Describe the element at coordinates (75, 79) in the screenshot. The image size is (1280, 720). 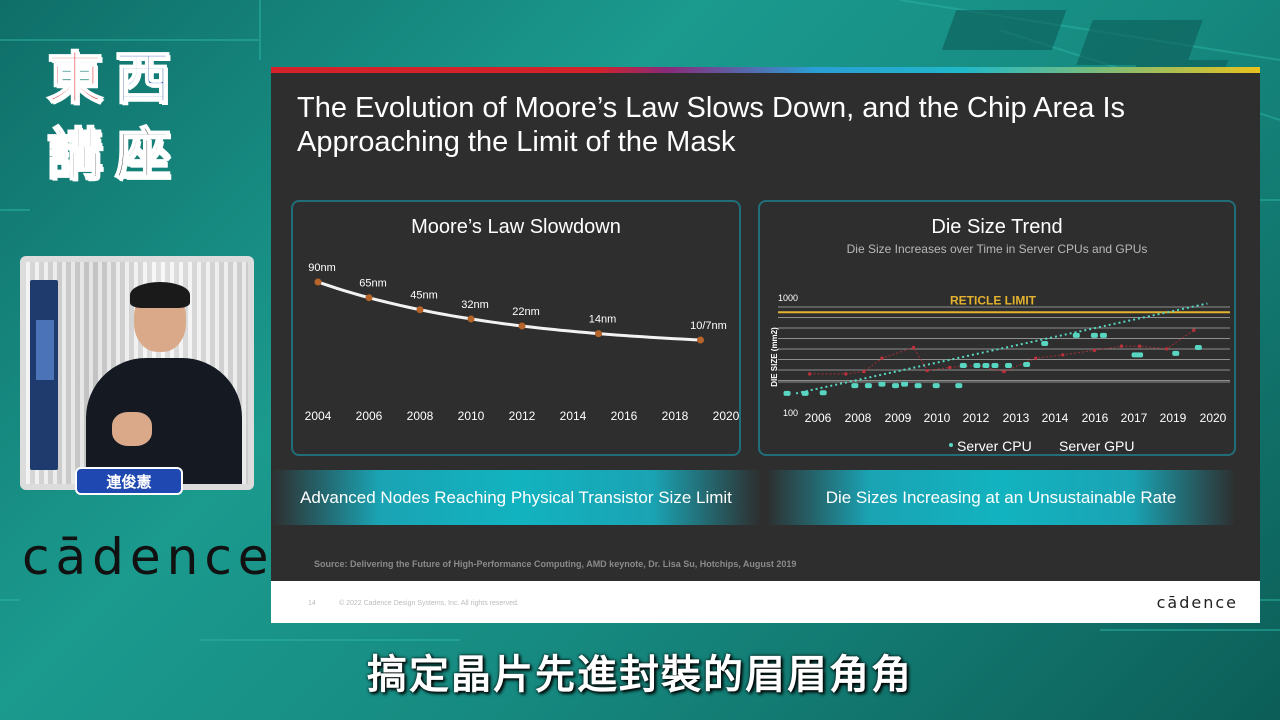
I see `logo-char-east: 東` at that location.